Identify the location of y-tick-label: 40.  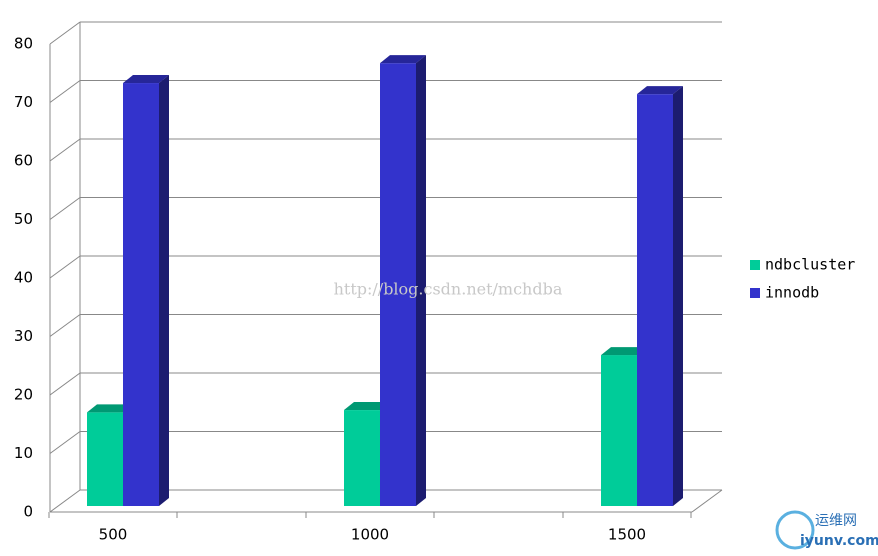
(23, 278).